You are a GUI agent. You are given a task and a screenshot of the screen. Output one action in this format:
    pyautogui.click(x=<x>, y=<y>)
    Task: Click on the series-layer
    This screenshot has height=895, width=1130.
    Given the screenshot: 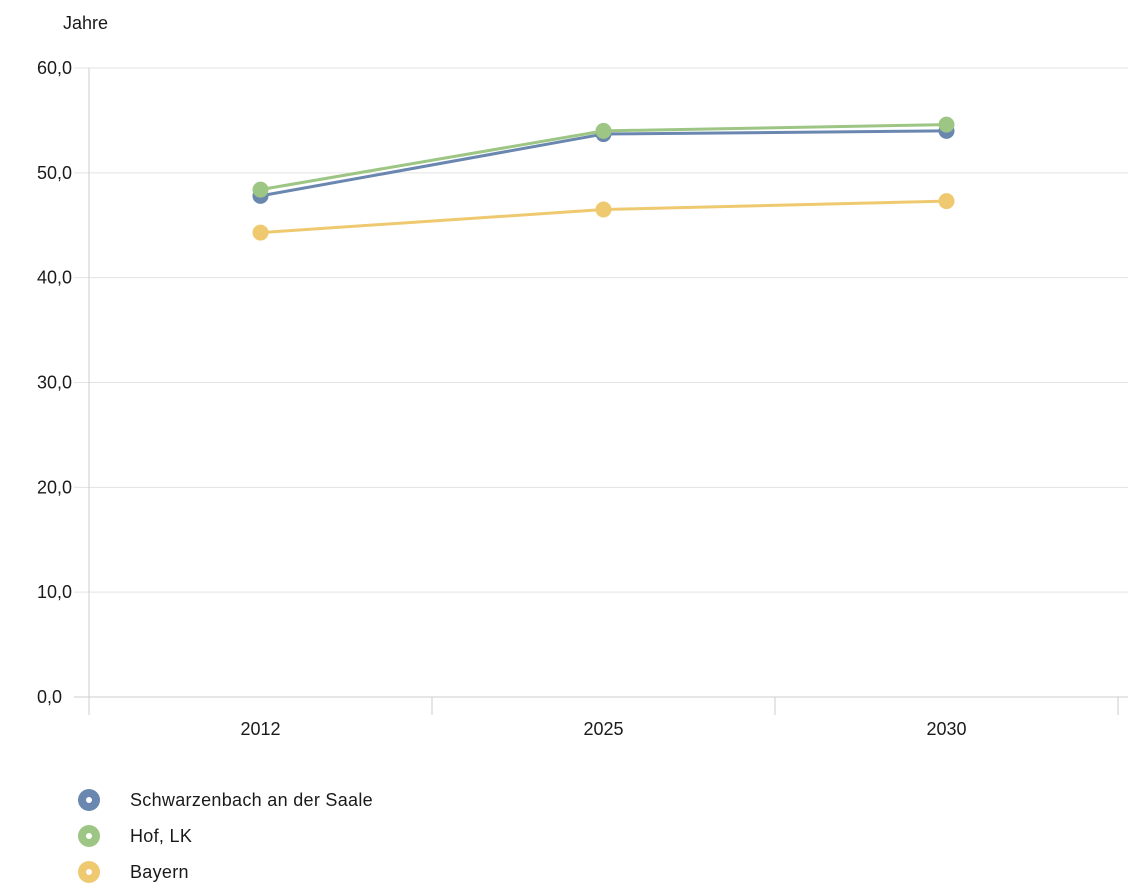 What is the action you would take?
    pyautogui.click(x=603, y=178)
    